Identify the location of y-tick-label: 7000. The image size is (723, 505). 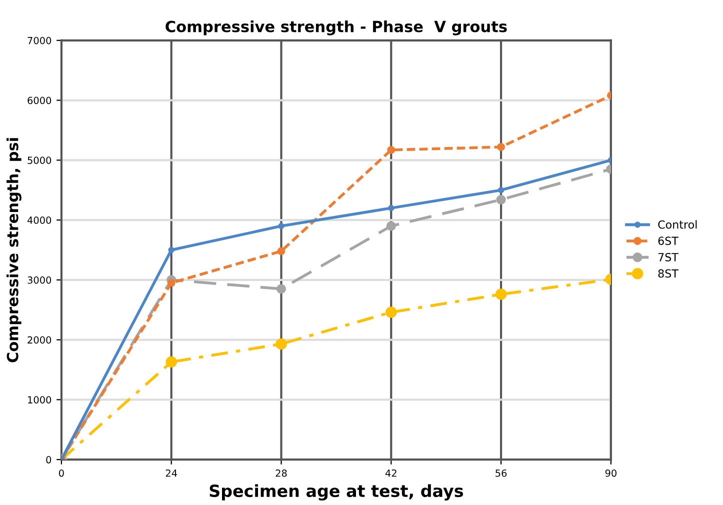
(40, 40).